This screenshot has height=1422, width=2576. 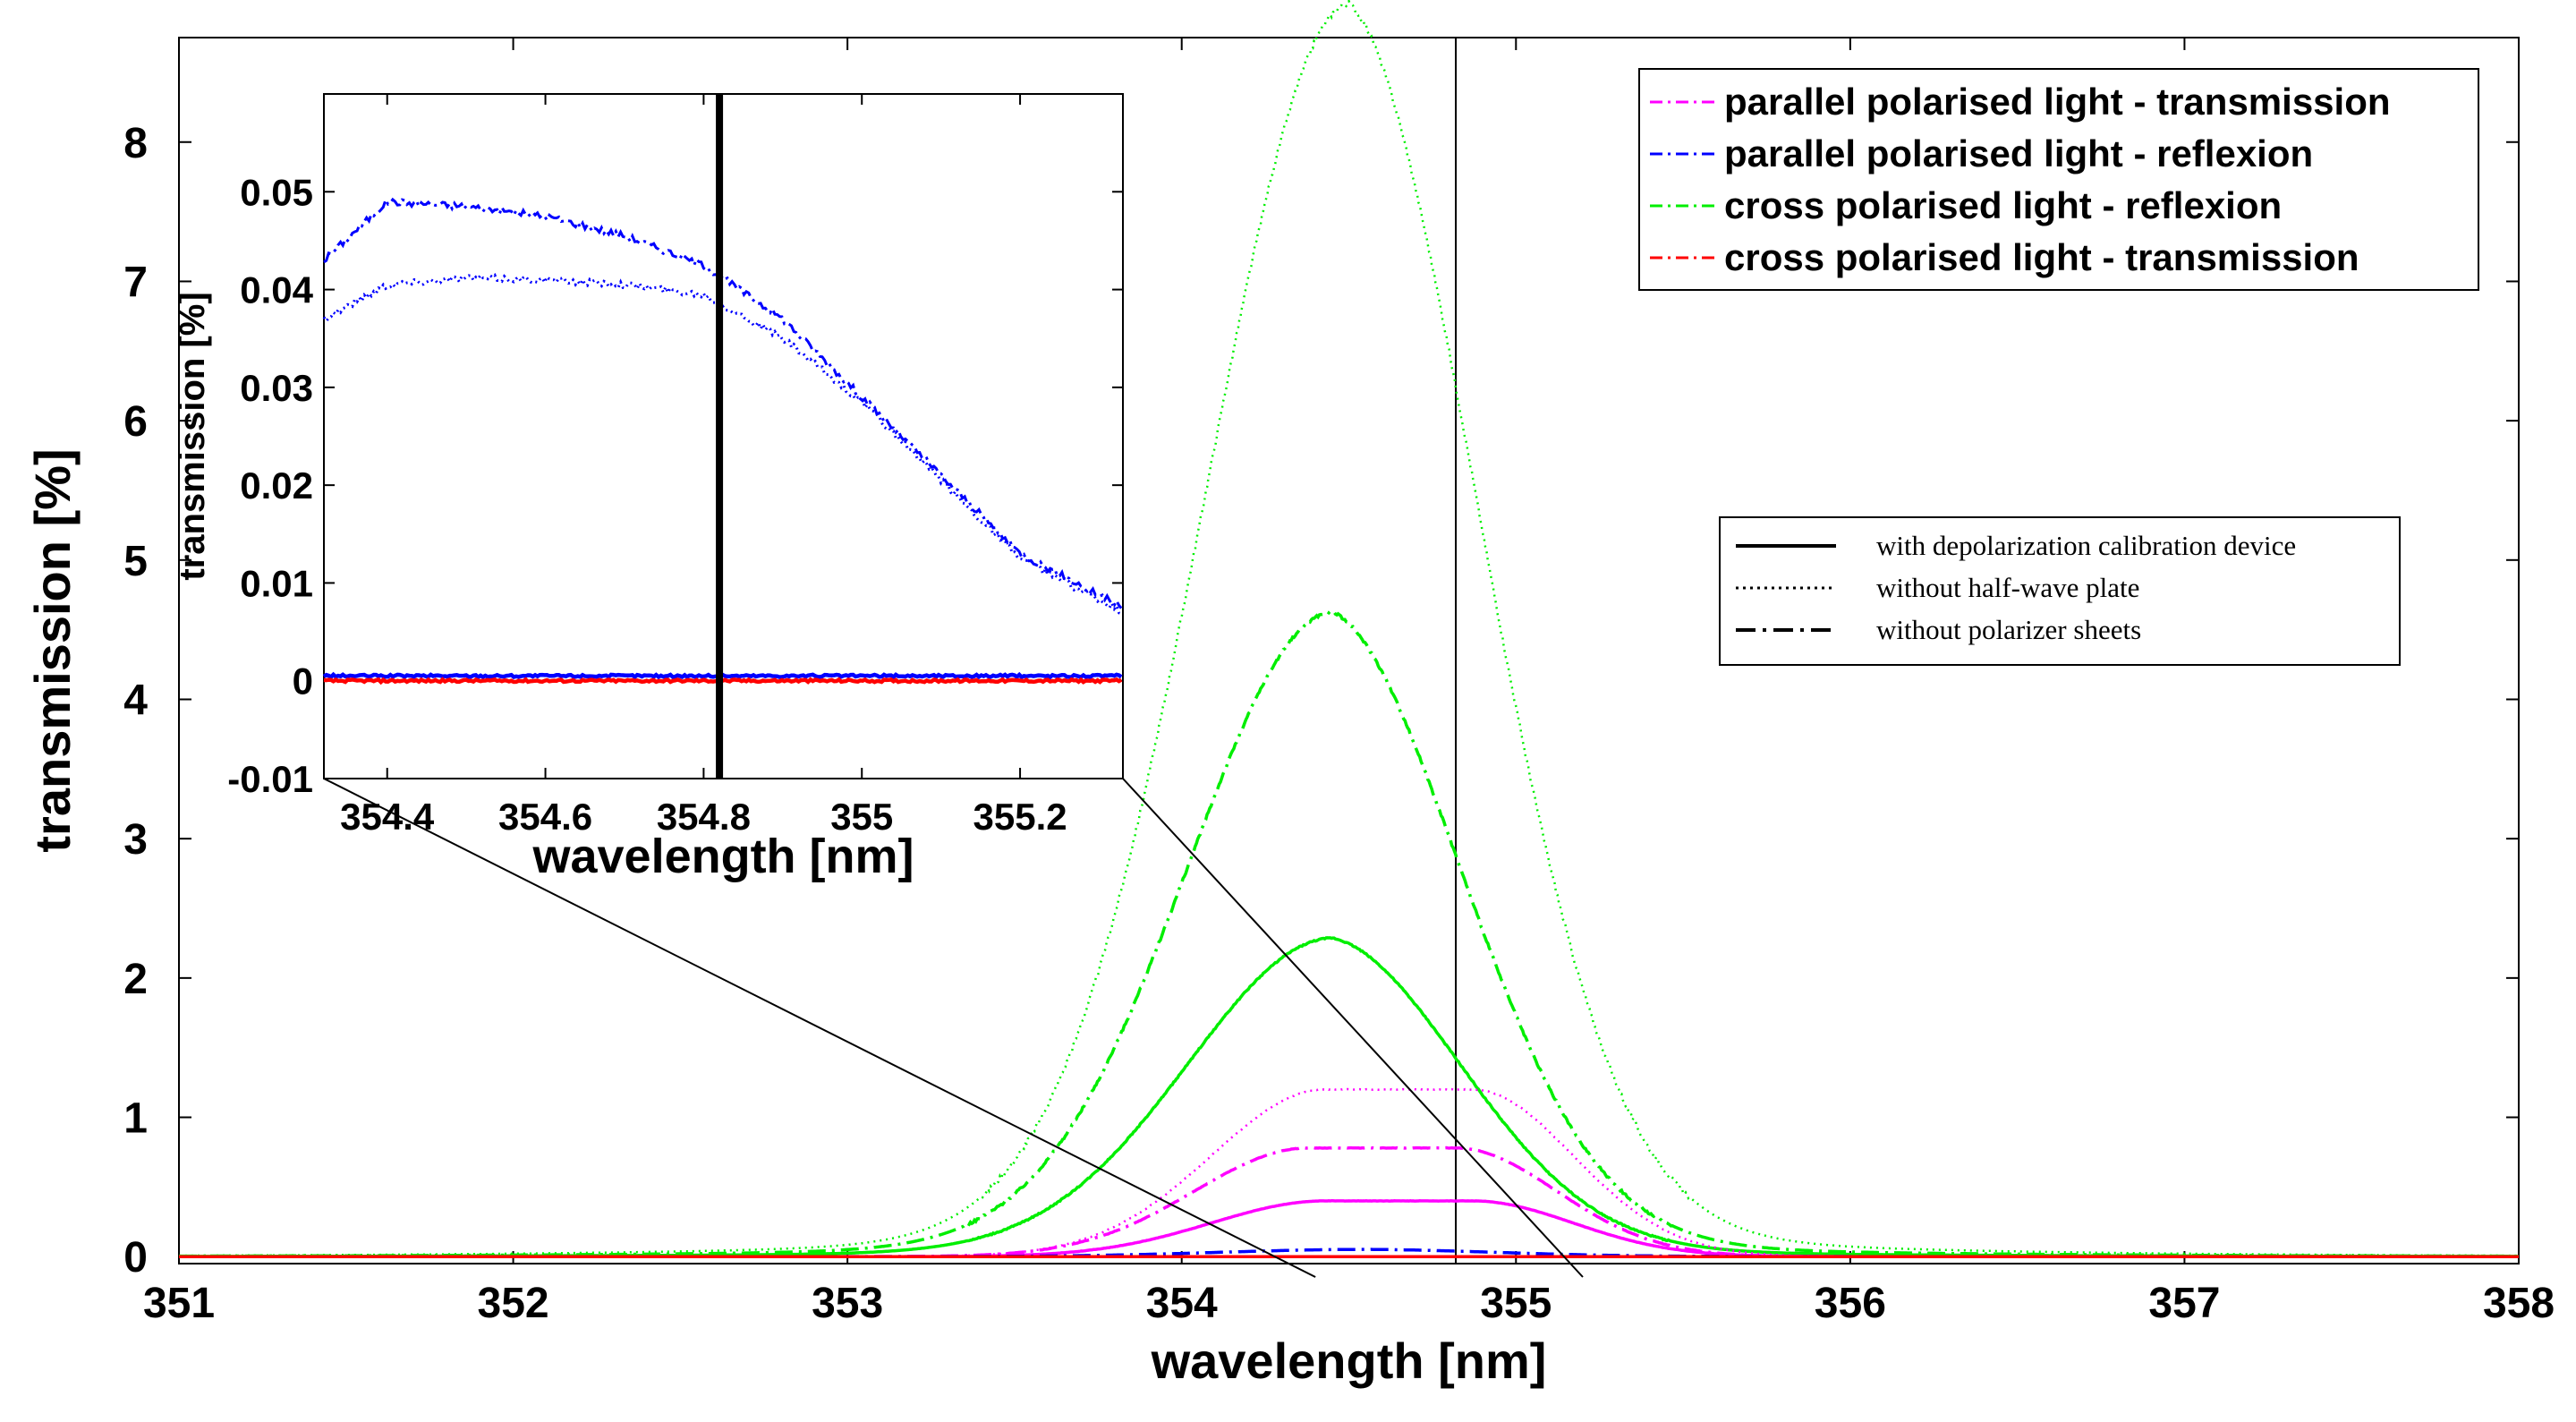 I want to click on color-legend-label: cross polarised light - reflexion, so click(x=2003, y=205).